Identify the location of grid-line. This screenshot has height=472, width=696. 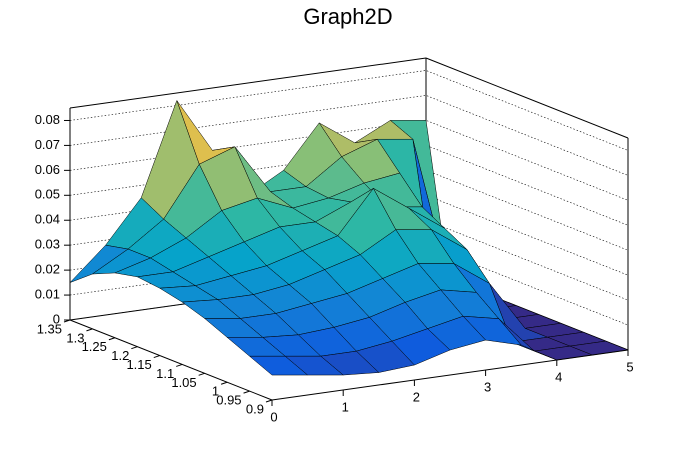
(349, 110).